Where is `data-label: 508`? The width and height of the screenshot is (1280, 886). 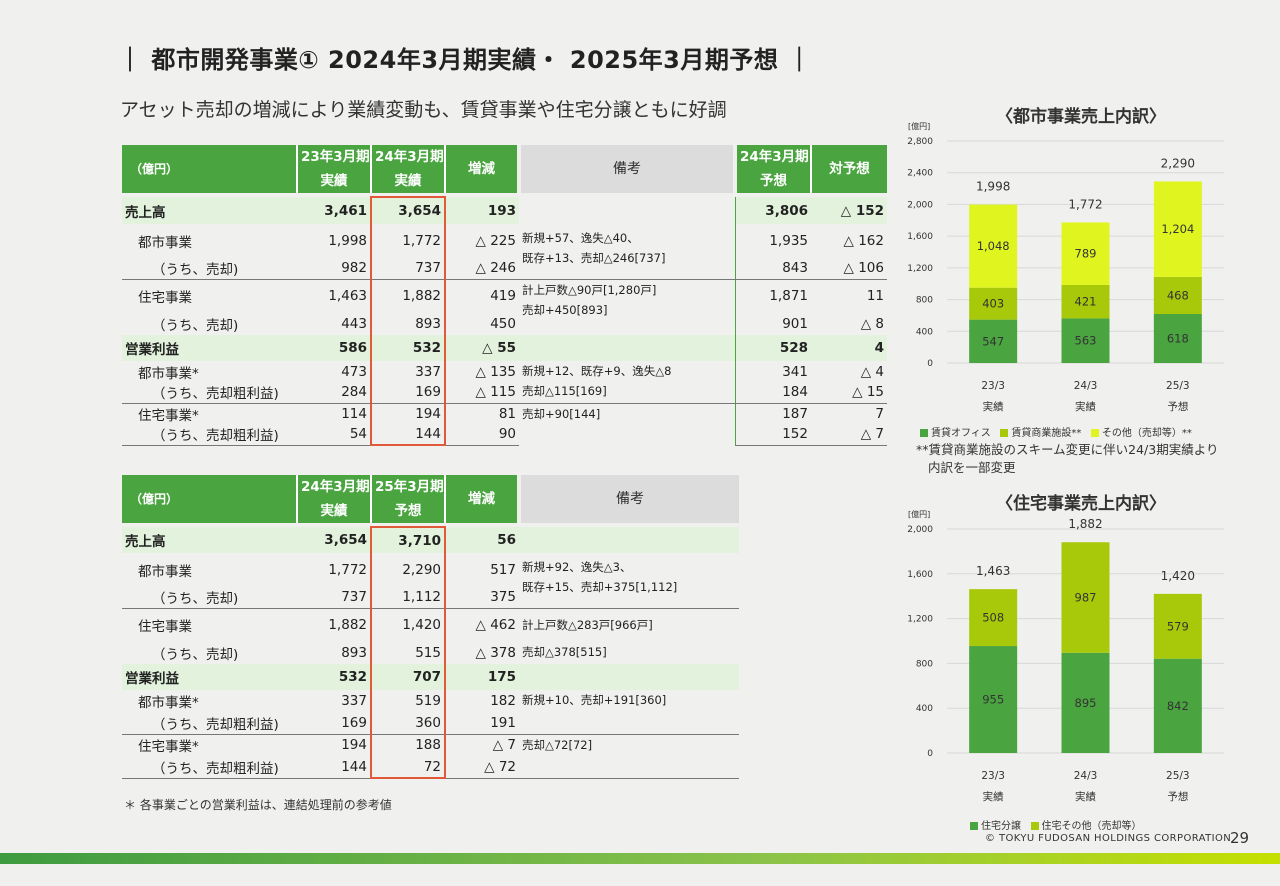 data-label: 508 is located at coordinates (993, 618).